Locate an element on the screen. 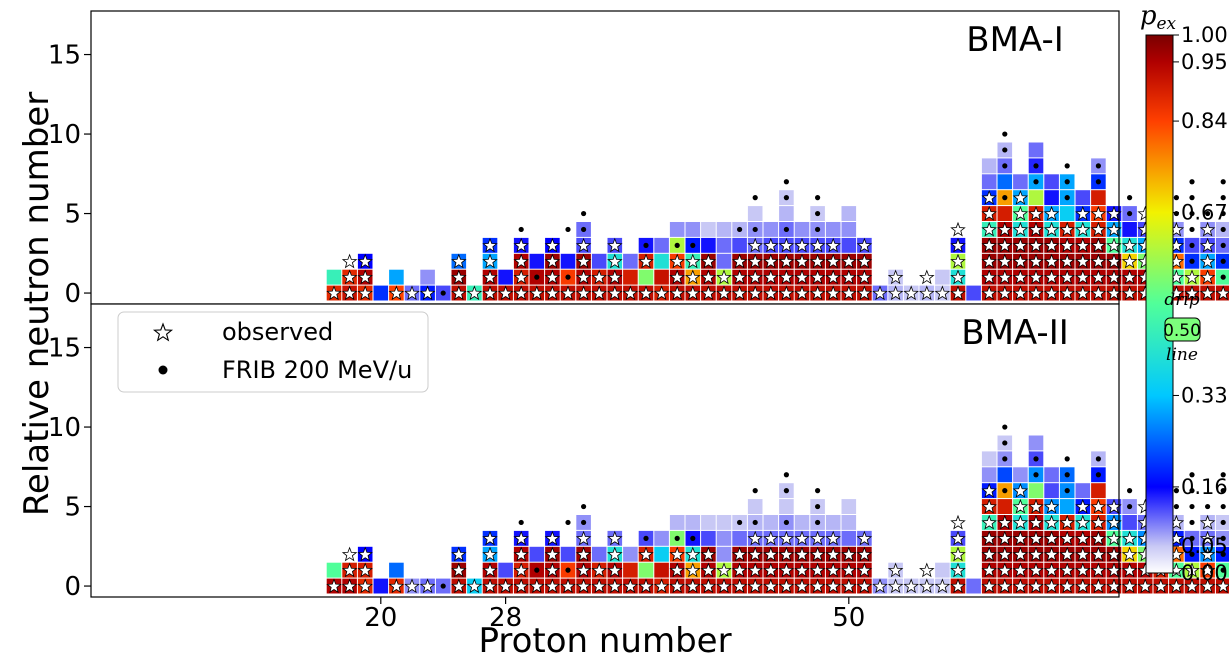  colorbar-tick-label: 0.67 is located at coordinates (1204, 213).